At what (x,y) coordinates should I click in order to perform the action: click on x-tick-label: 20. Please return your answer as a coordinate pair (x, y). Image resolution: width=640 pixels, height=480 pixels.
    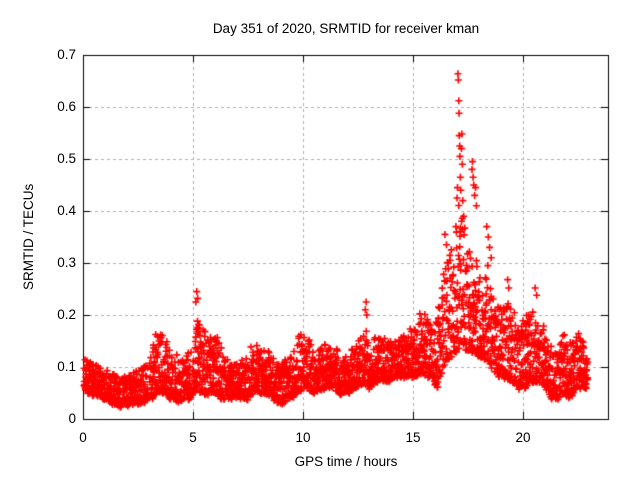
    Looking at the image, I should click on (523, 437).